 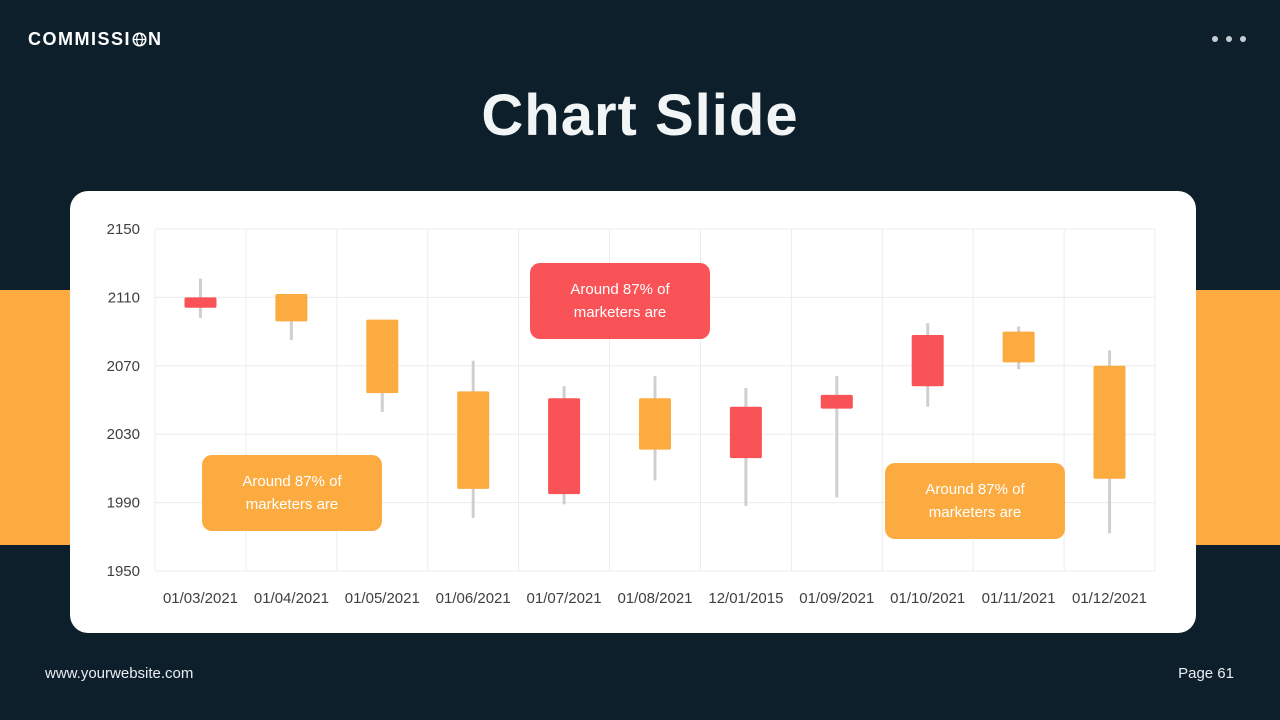 What do you see at coordinates (139, 39) in the screenshot?
I see `globe-icon` at bounding box center [139, 39].